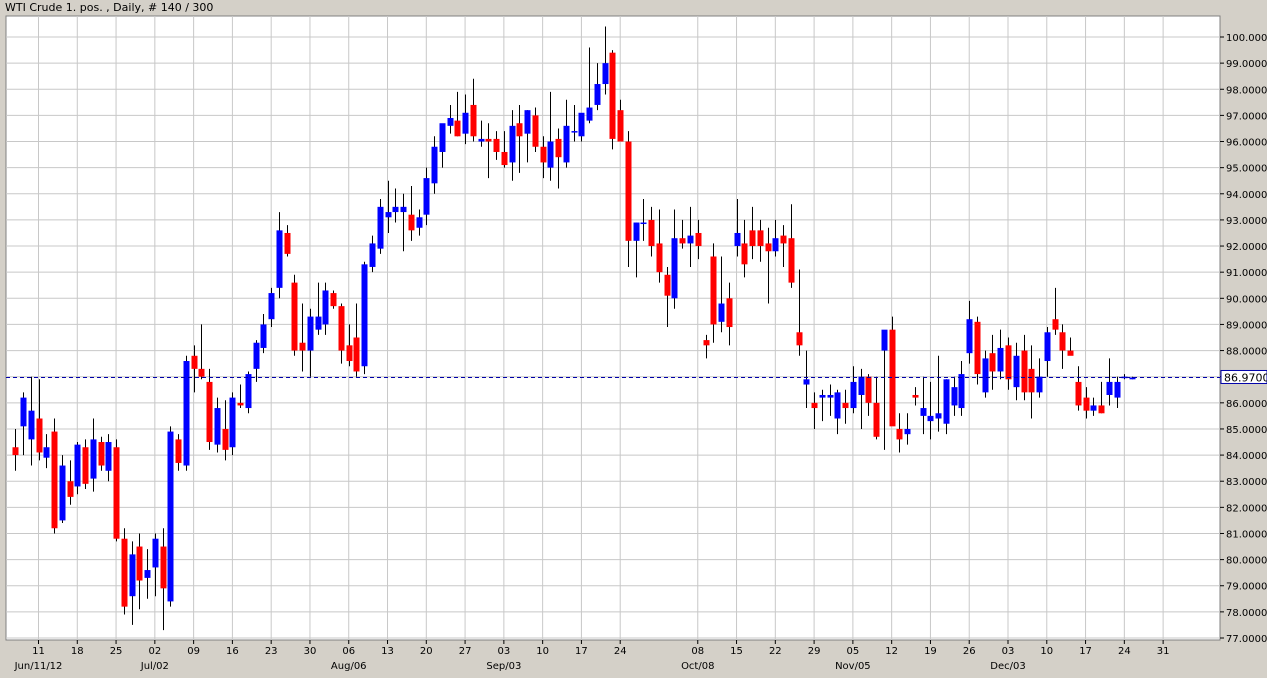 This screenshot has width=1267, height=678. I want to click on x-tick-label: 12, so click(891, 651).